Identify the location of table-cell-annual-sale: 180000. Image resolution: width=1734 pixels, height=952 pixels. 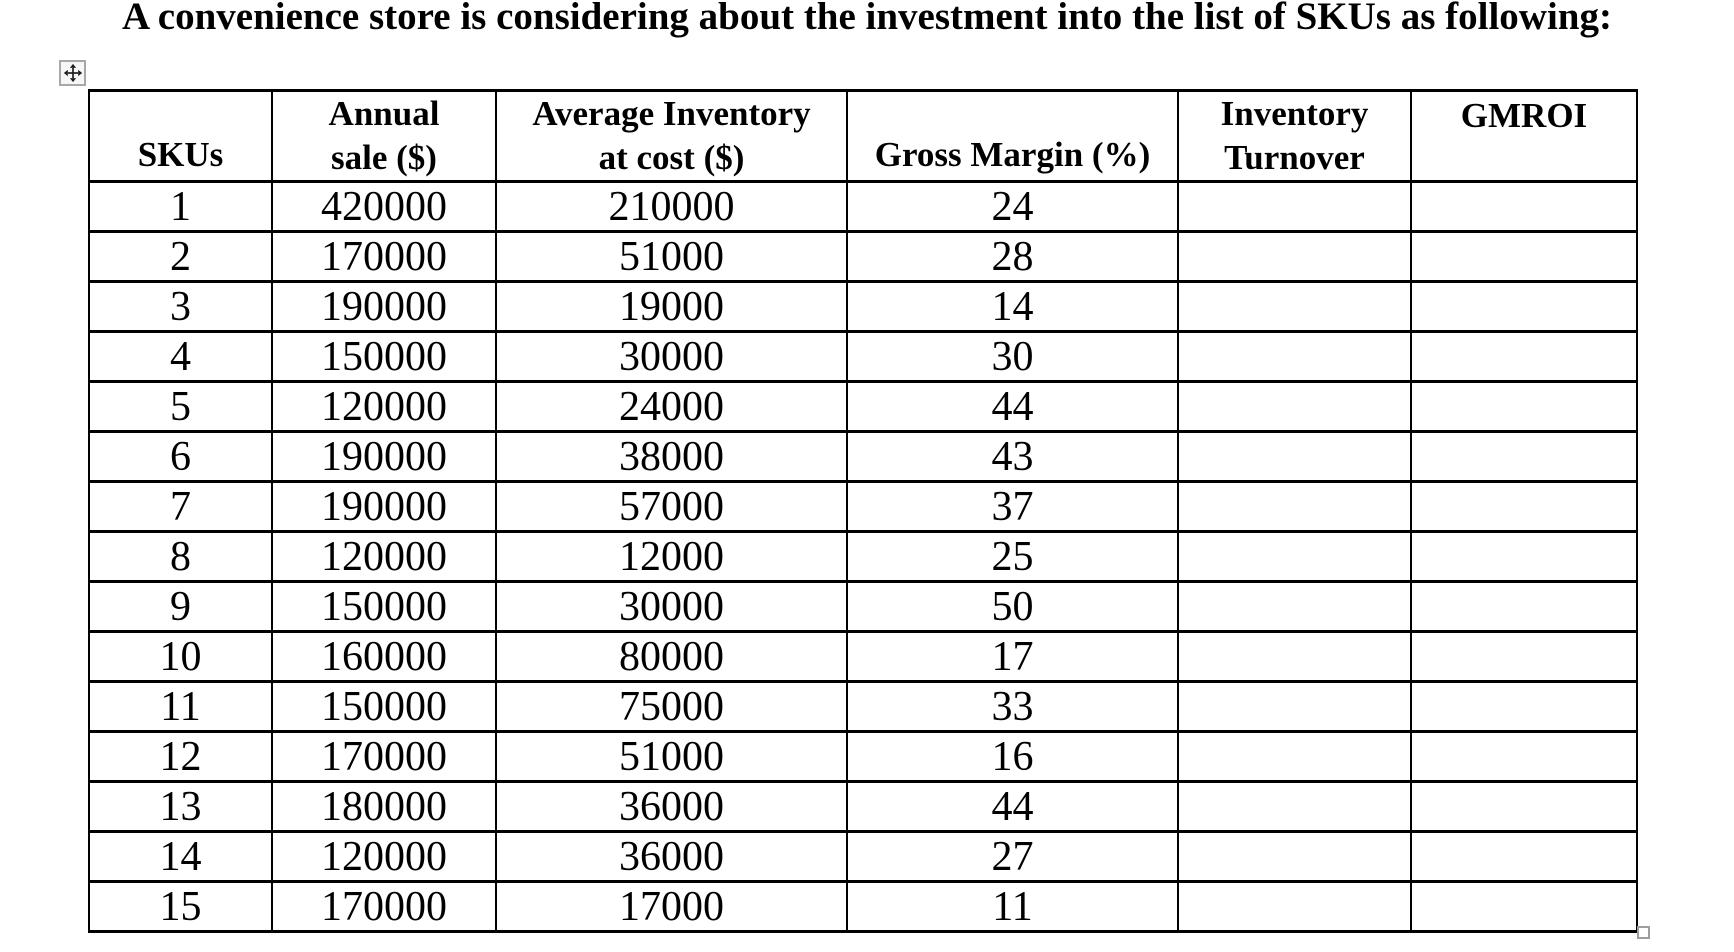
(384, 806).